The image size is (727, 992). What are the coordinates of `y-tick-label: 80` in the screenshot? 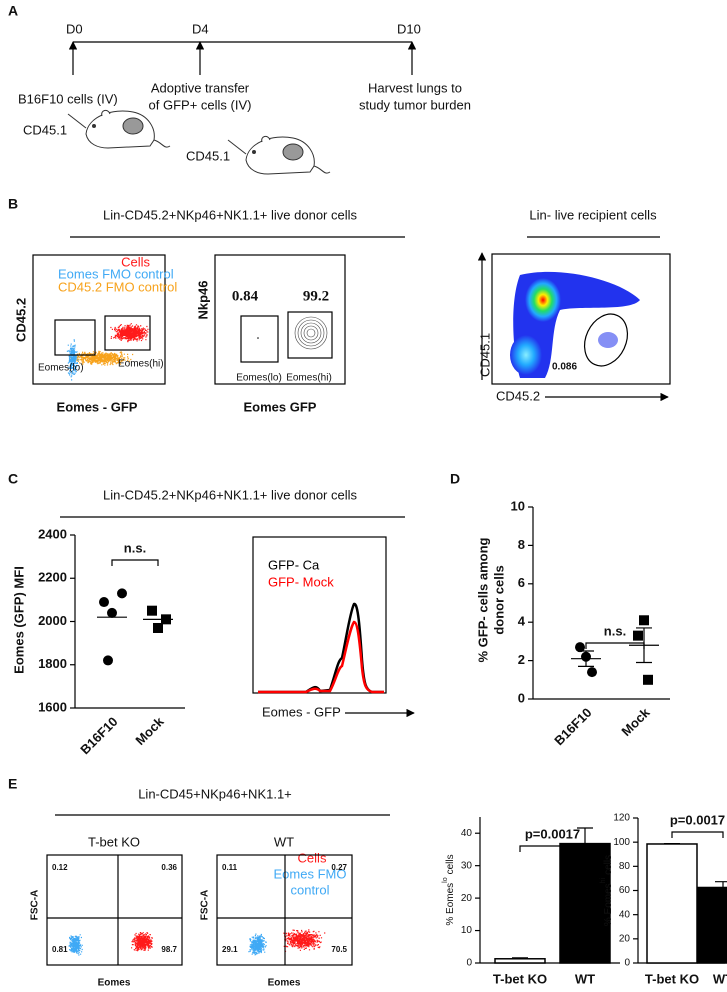 It's located at (625, 866).